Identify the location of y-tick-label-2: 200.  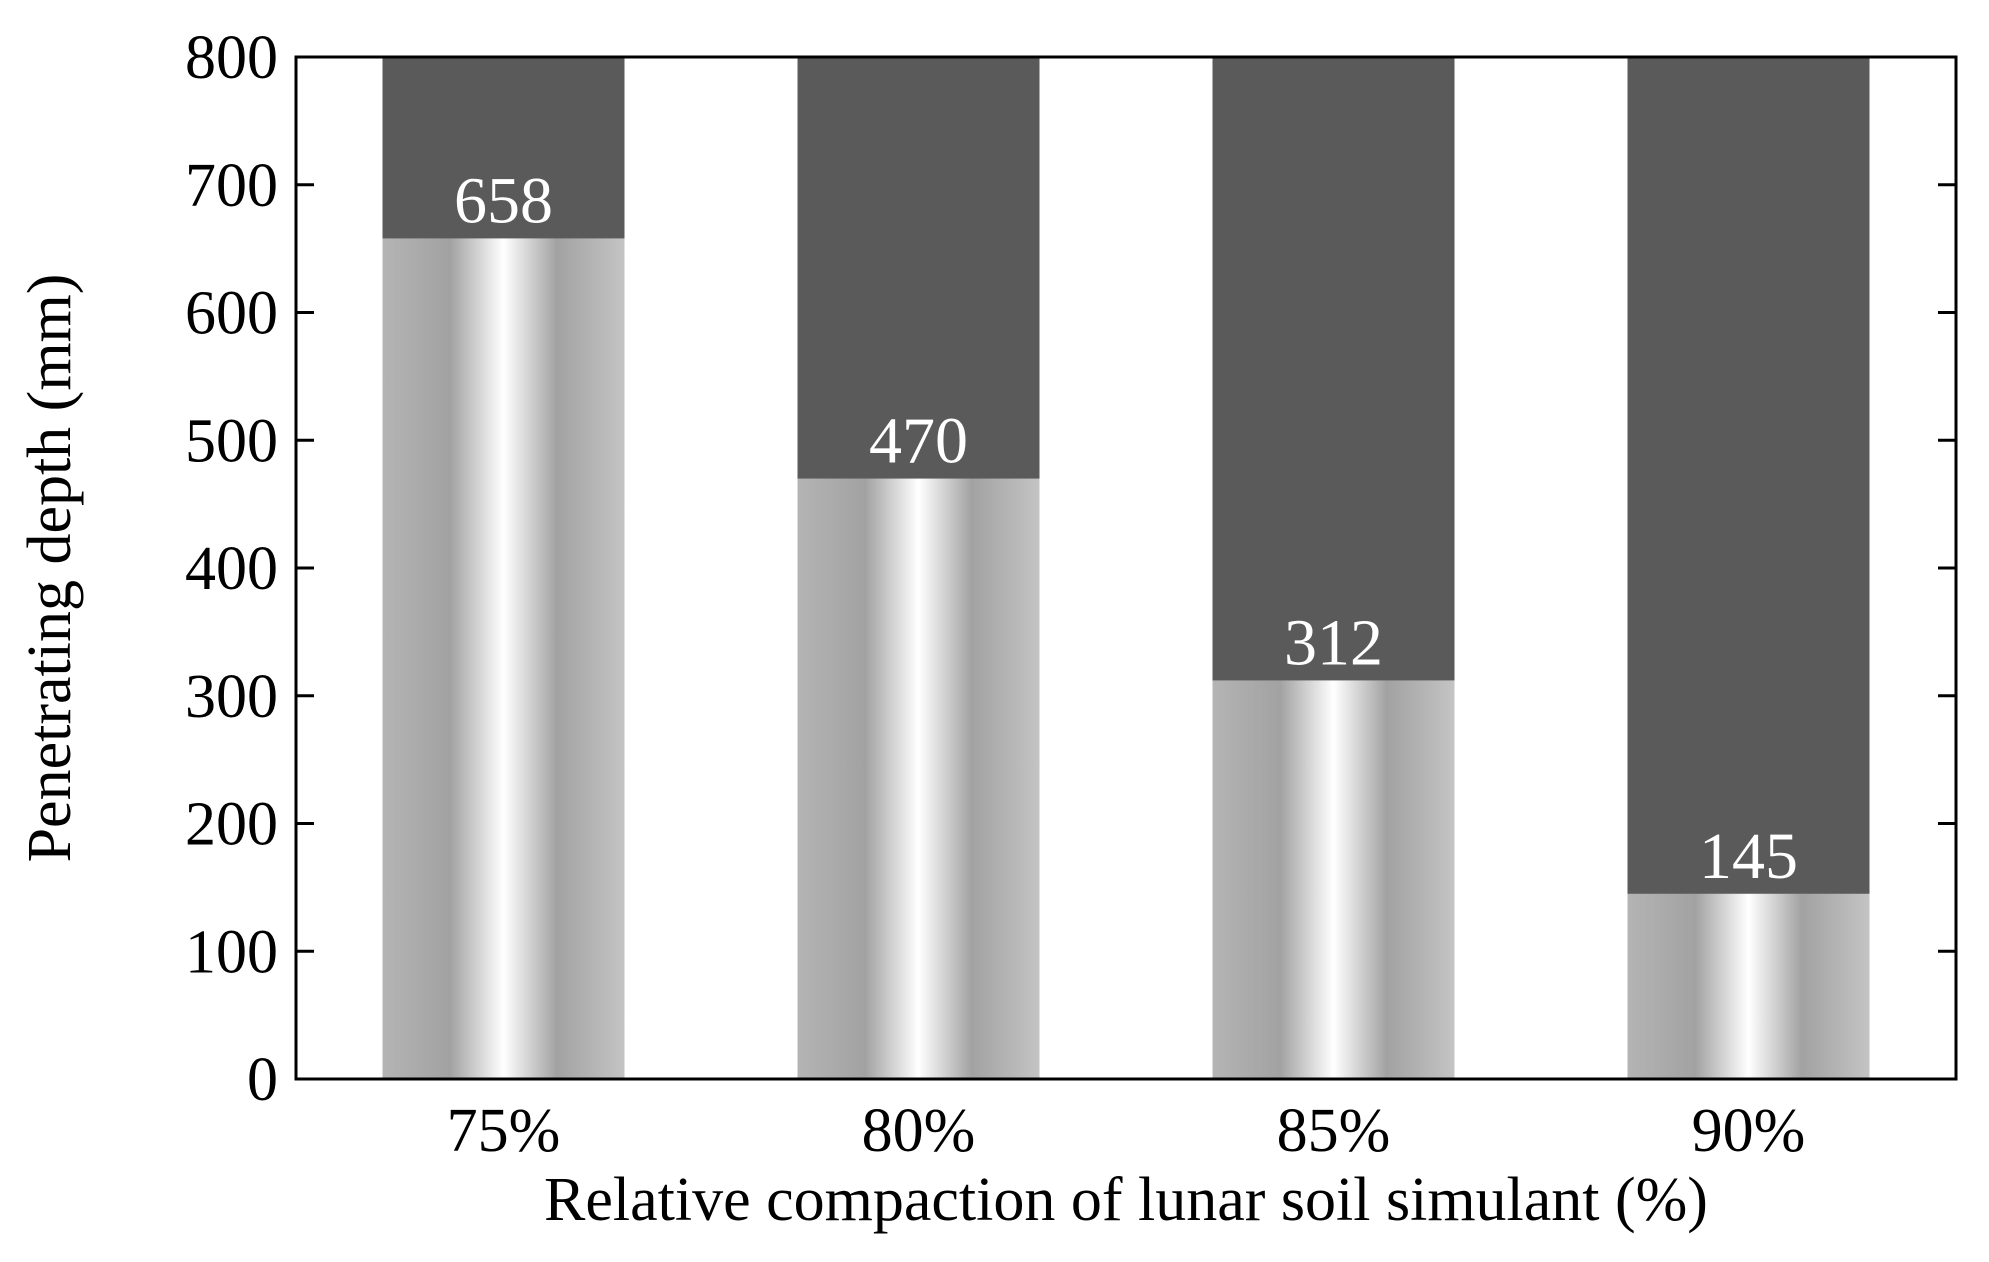
(231, 825).